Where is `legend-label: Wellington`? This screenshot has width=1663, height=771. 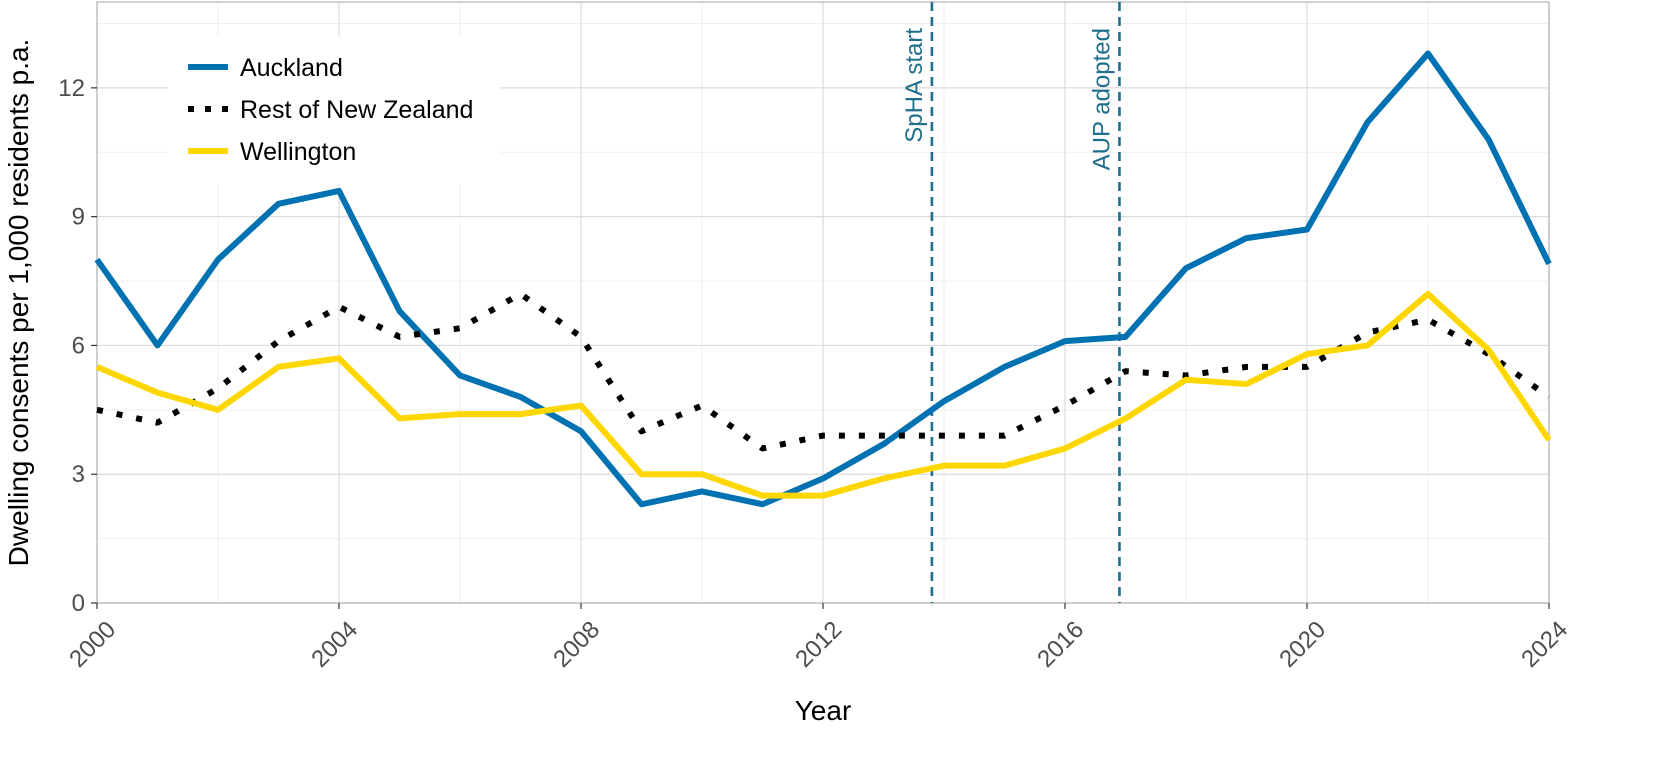
legend-label: Wellington is located at coordinates (298, 152).